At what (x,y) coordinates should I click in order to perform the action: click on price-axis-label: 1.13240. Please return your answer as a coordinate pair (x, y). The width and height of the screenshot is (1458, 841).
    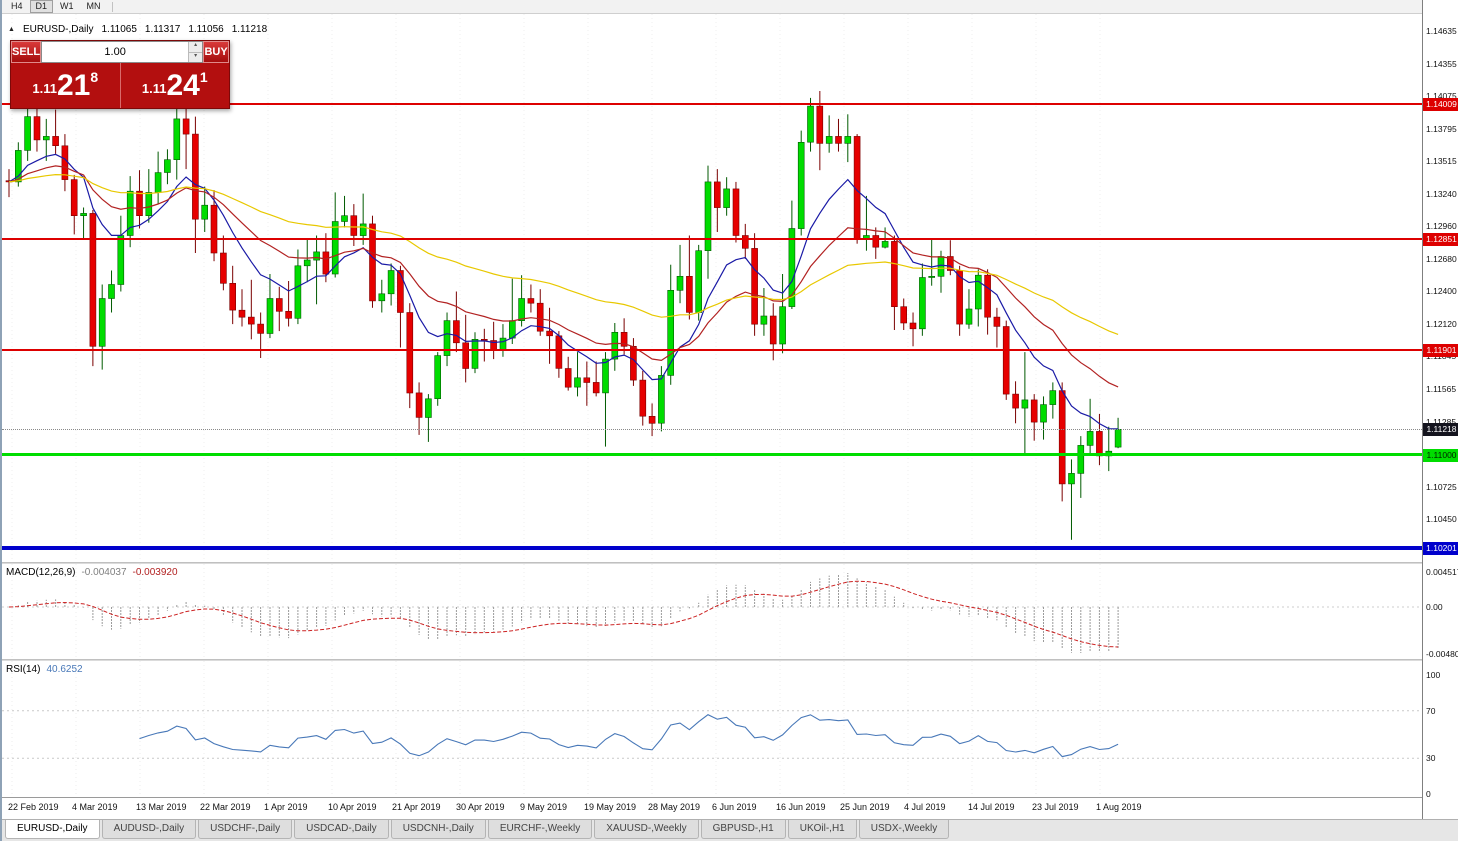
    Looking at the image, I should click on (1441, 194).